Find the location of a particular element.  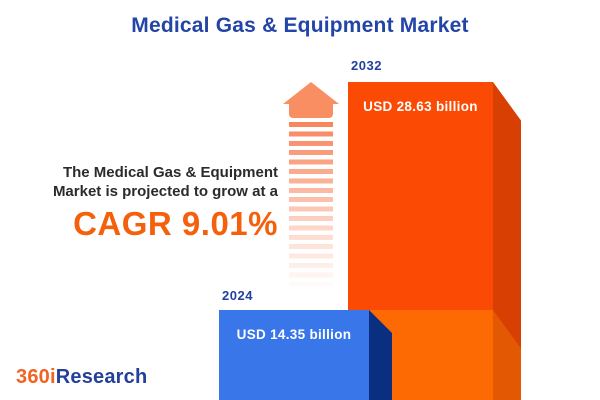

bar-2024: USD 14.35 billion is located at coordinates (294, 355).